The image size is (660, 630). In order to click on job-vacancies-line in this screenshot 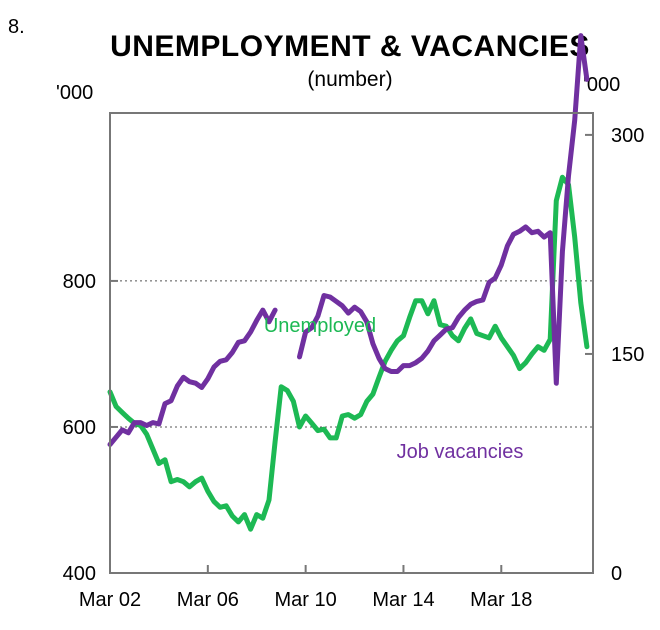, I will do `click(192, 377)`.